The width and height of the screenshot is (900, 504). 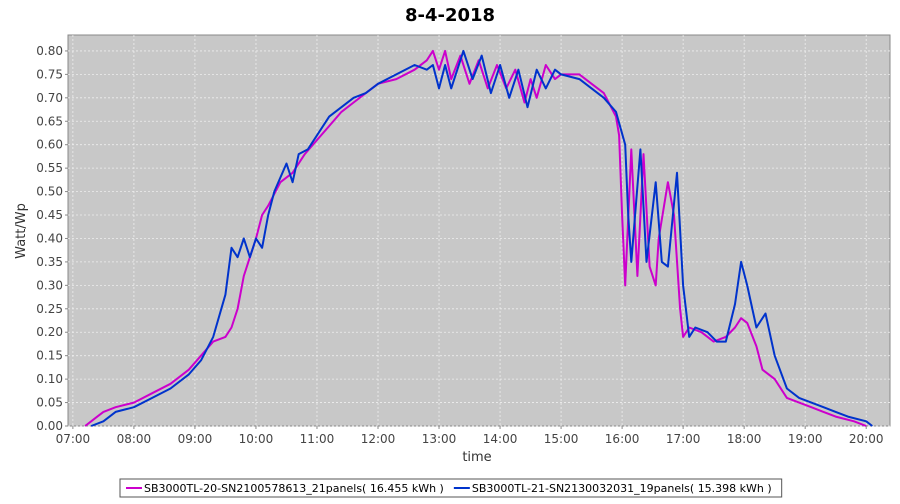 I want to click on y-tick-label: 0.30, so click(x=49, y=285).